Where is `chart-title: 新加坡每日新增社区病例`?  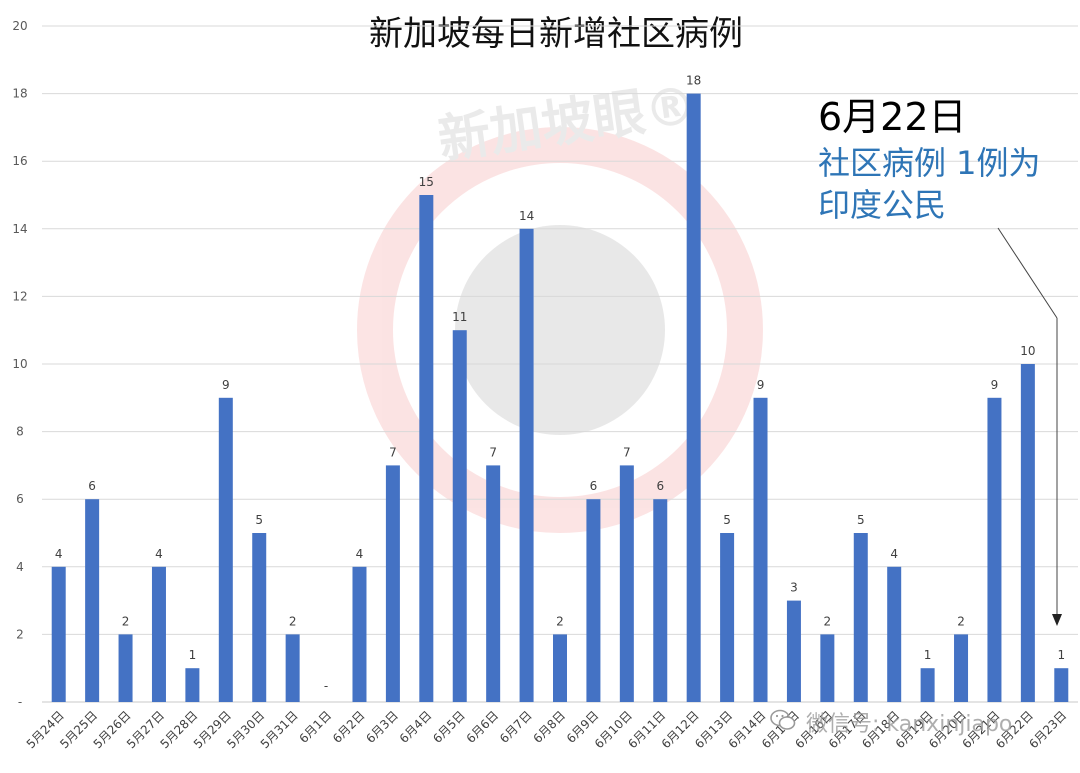 chart-title: 新加坡每日新增社区病例 is located at coordinates (556, 34).